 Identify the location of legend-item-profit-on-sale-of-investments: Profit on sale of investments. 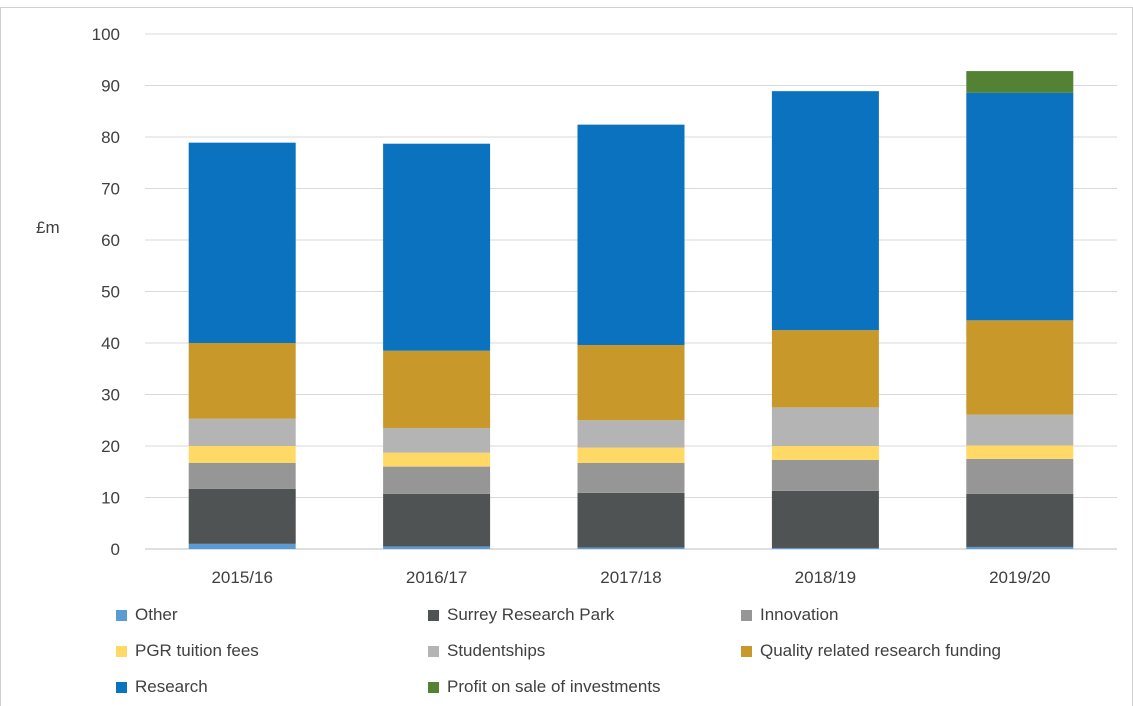
(544, 687).